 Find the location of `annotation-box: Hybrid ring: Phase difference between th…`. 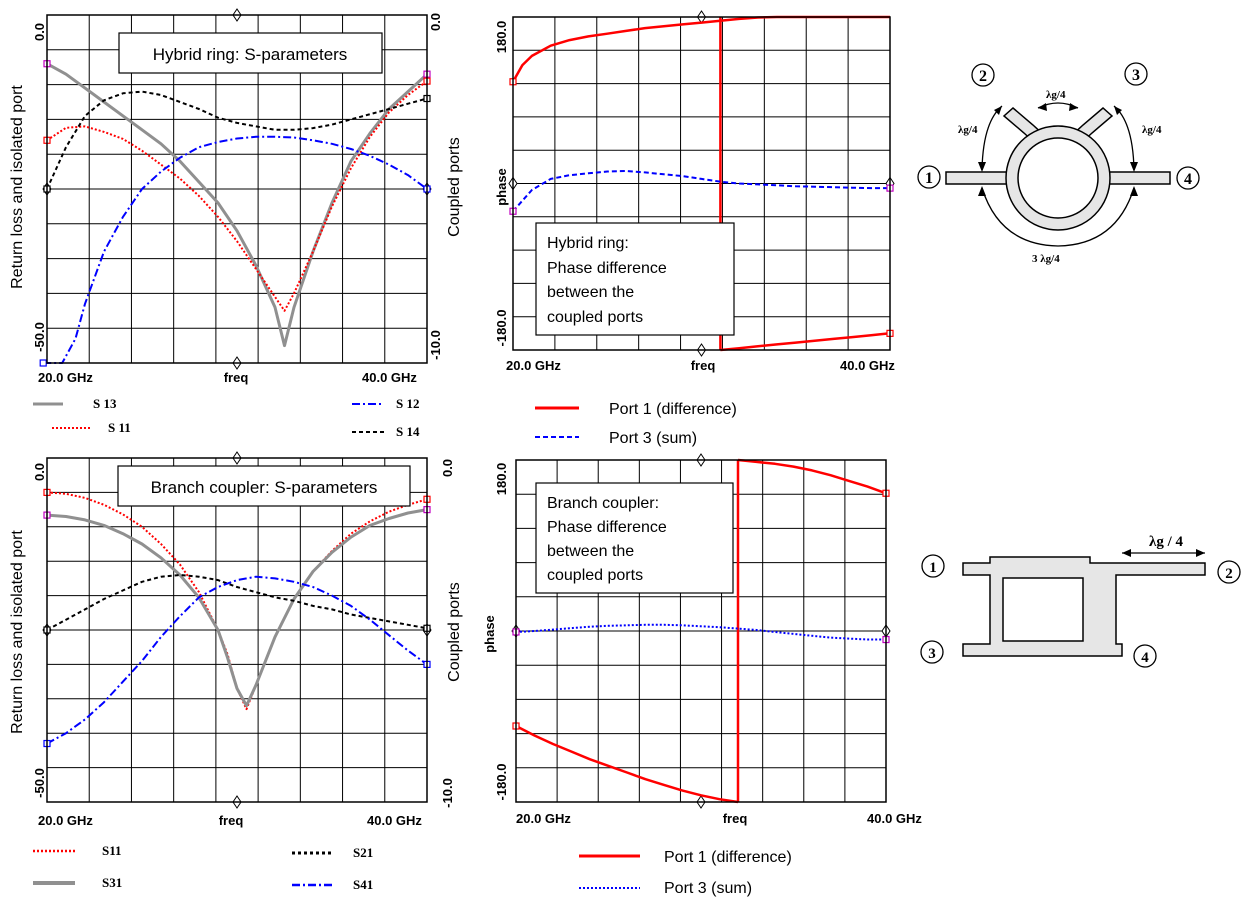

annotation-box: Hybrid ring: Phase difference between th… is located at coordinates (635, 279).